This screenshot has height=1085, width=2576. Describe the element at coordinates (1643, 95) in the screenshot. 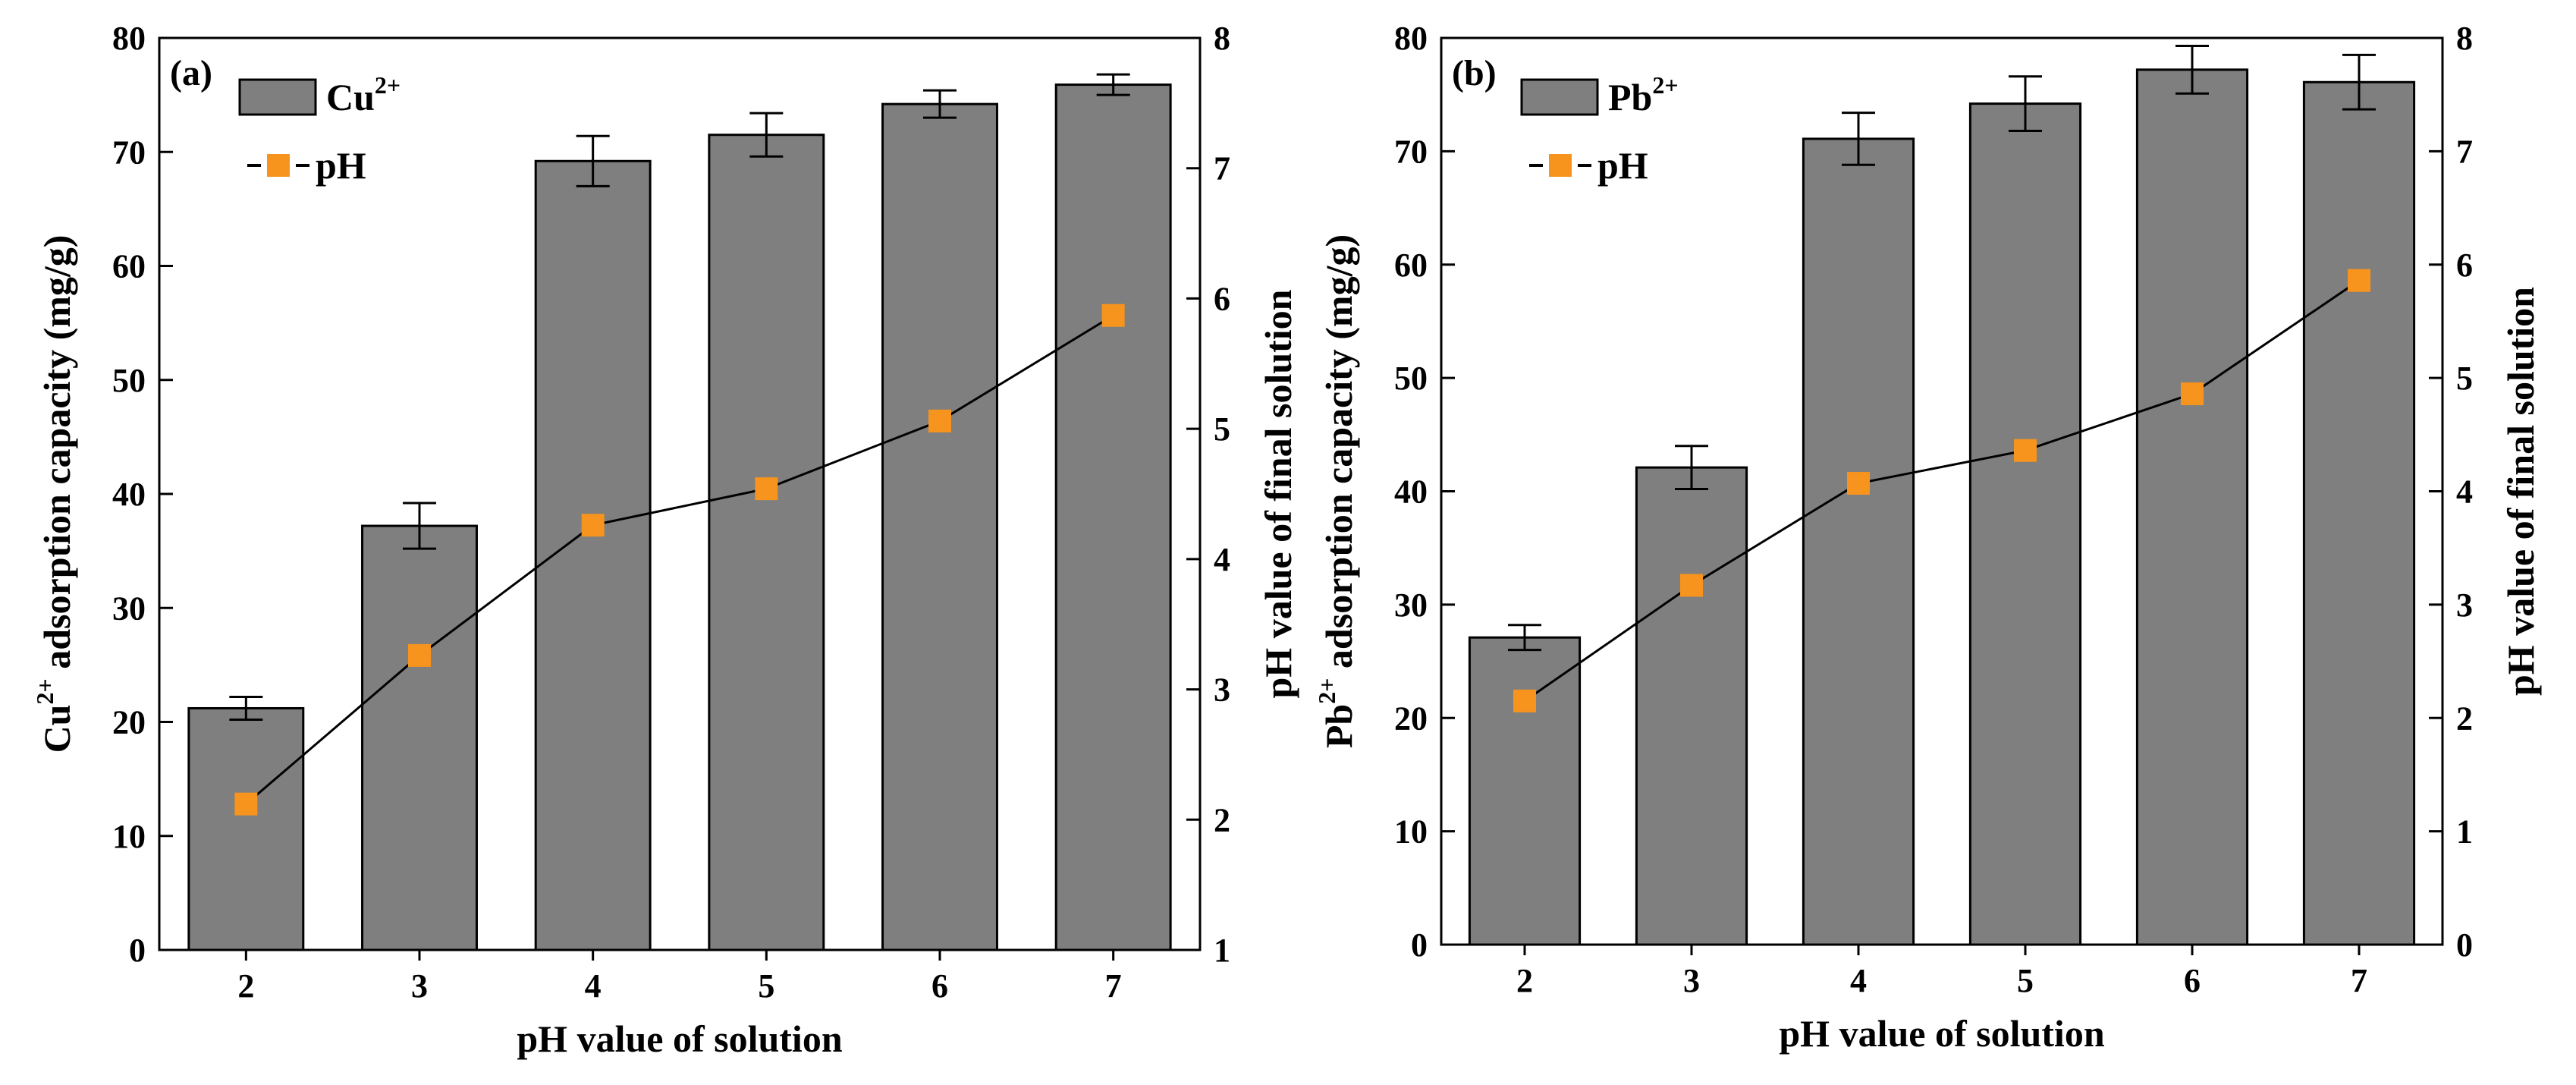

I see `legend-bar-label: Pb2+` at that location.